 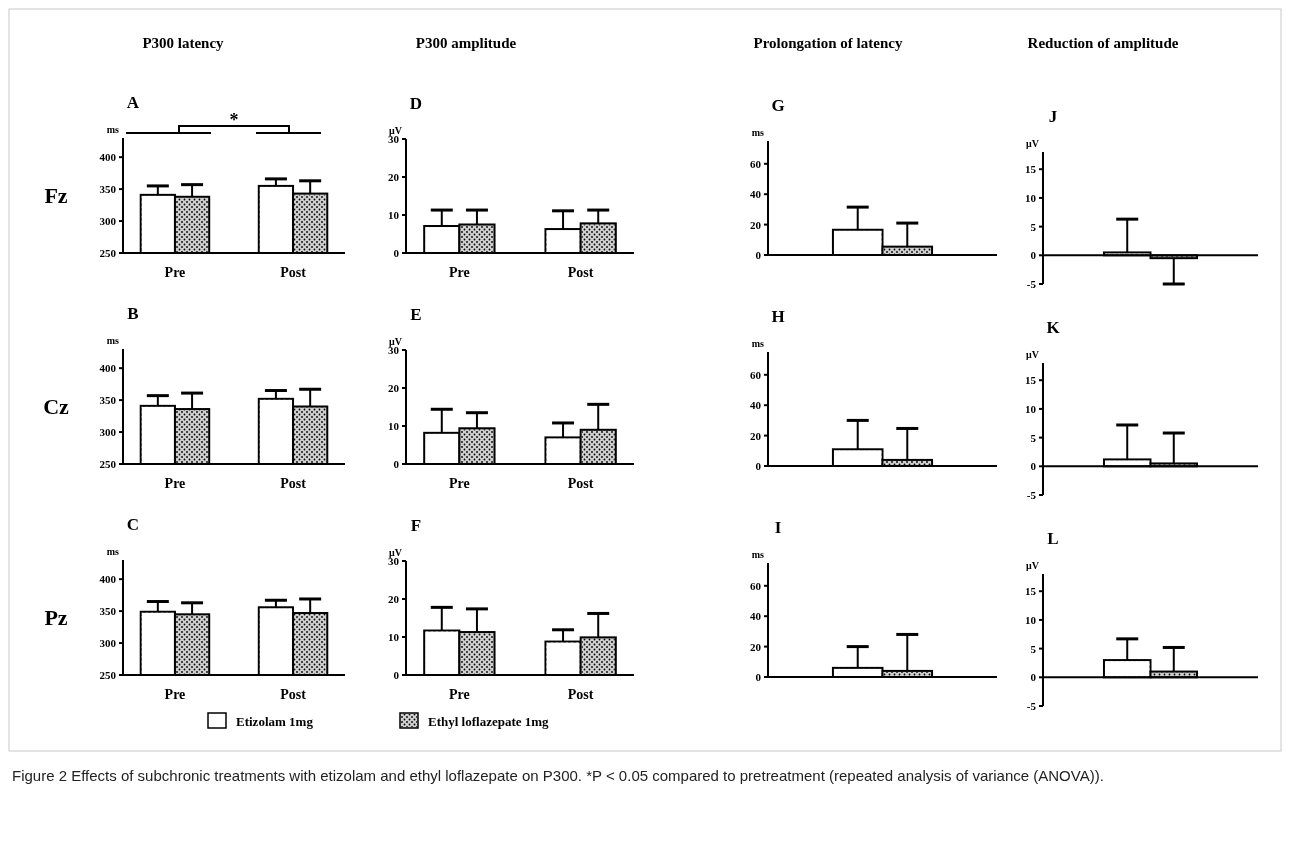 I want to click on chart-title: J, so click(x=1053, y=116).